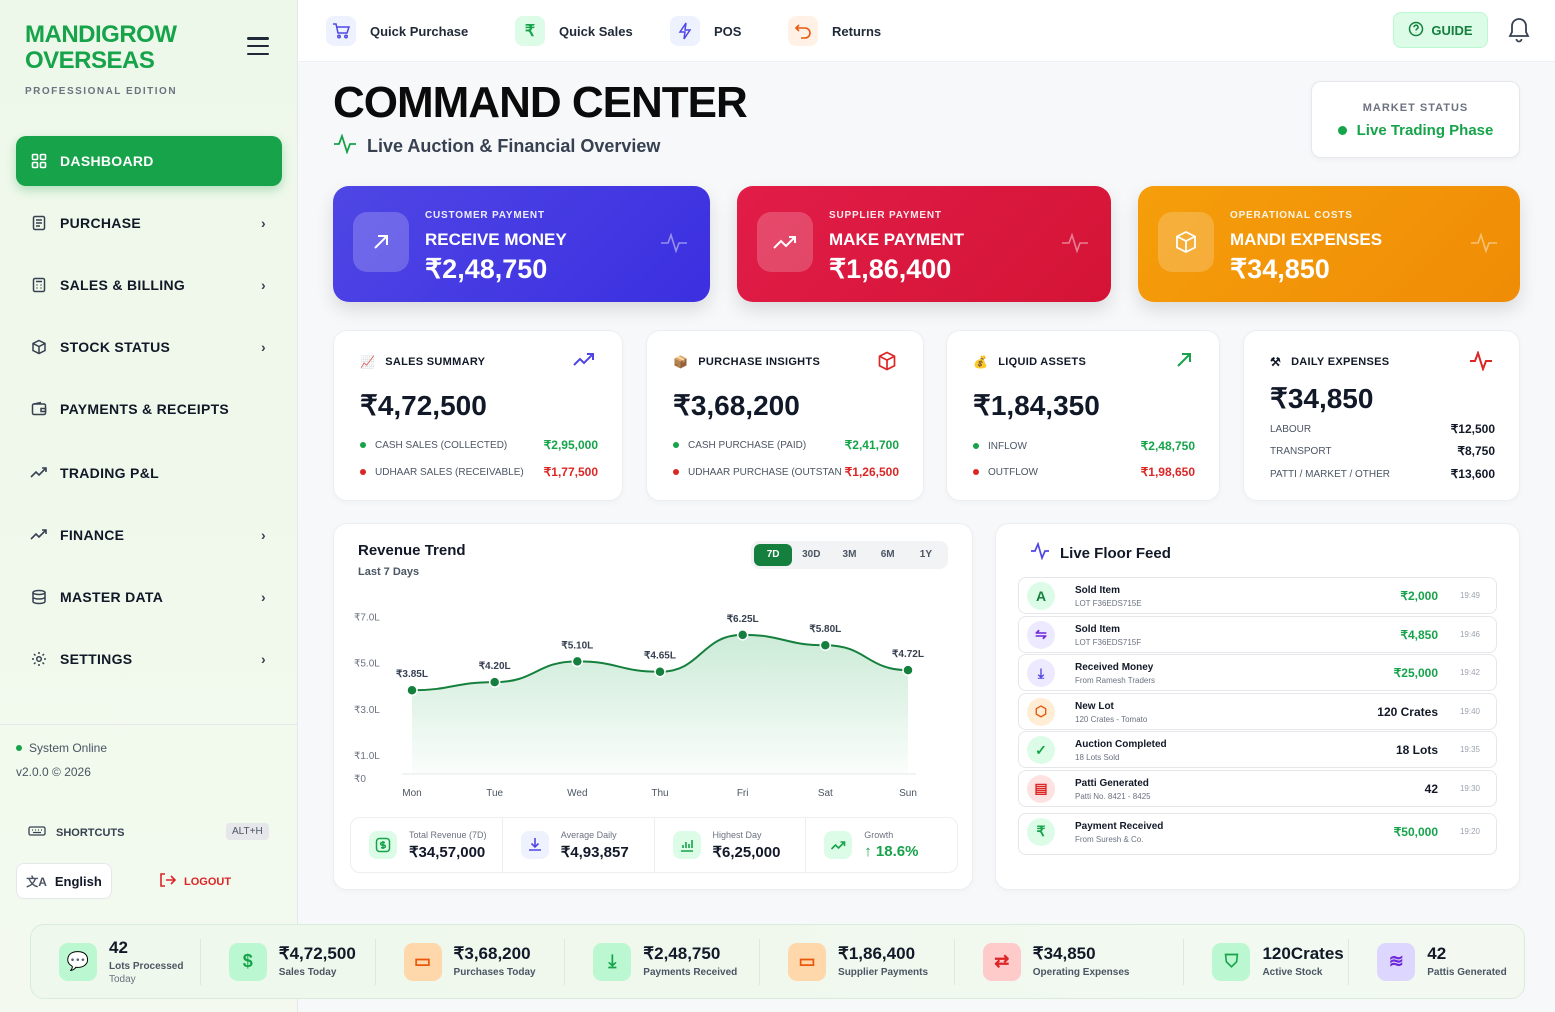  Describe the element at coordinates (435, 362) in the screenshot. I see `card-title: SALES SUMMARY` at that location.